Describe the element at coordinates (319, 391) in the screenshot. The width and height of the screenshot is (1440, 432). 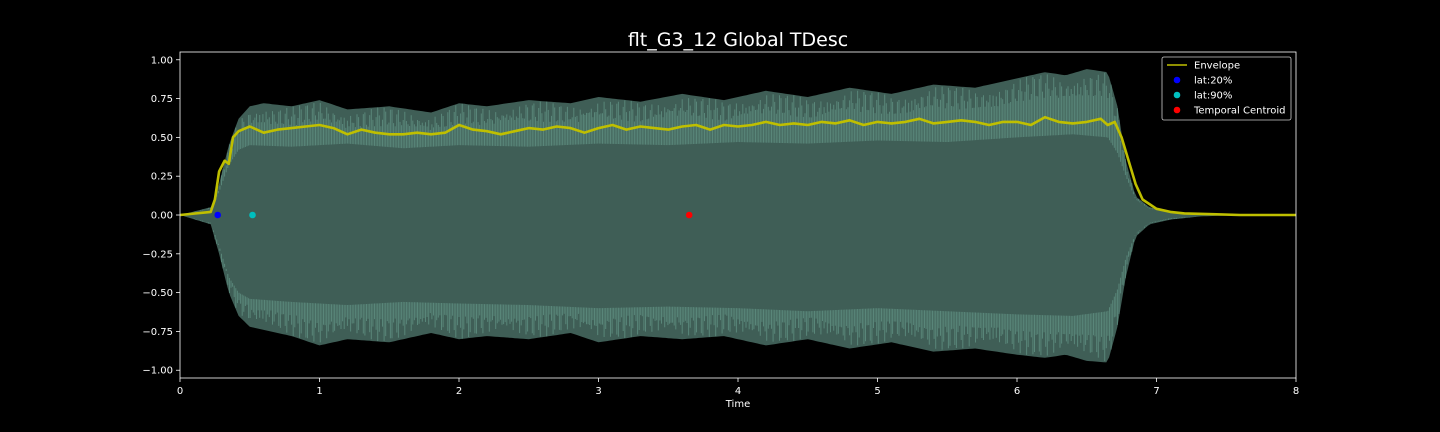
I see `x-tick-label: 1` at that location.